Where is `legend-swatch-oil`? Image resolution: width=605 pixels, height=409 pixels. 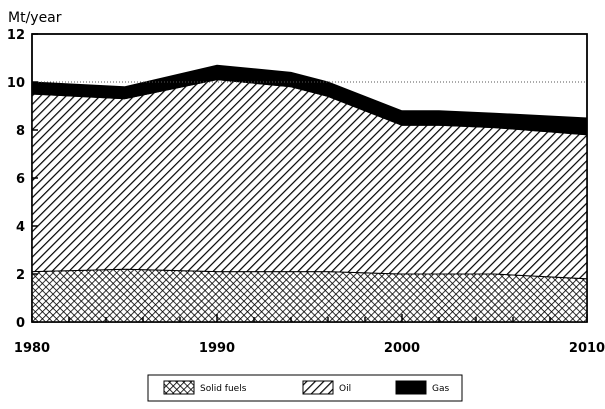 legend-swatch-oil is located at coordinates (318, 387).